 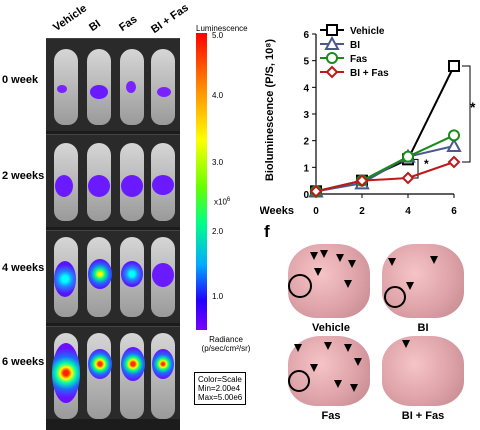 I want to click on legend-entry: Fas, so click(x=359, y=59).